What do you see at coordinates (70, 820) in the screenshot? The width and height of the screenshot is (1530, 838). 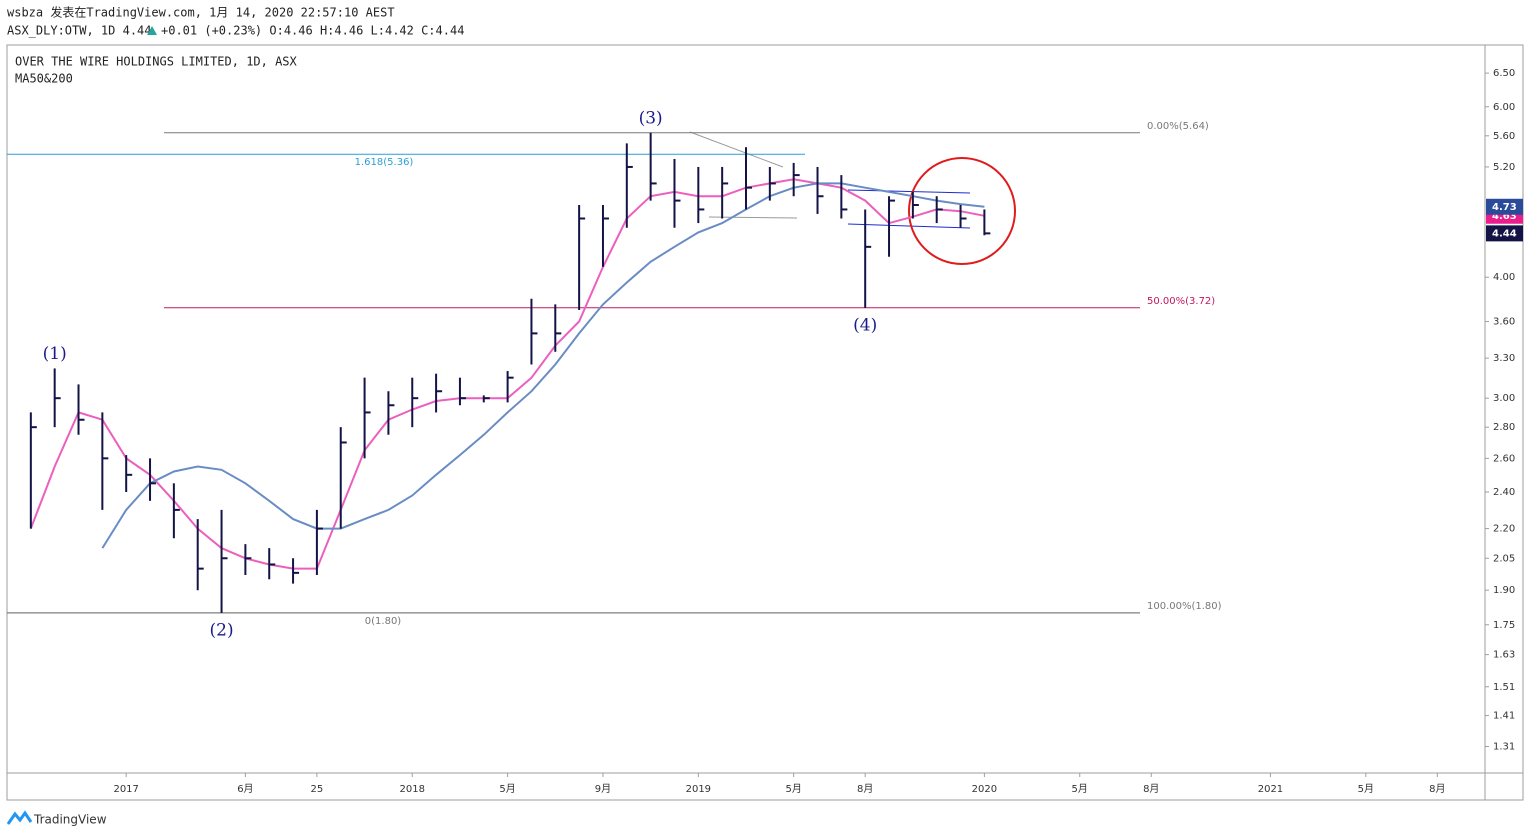 I see `logo-text: TradingView` at bounding box center [70, 820].